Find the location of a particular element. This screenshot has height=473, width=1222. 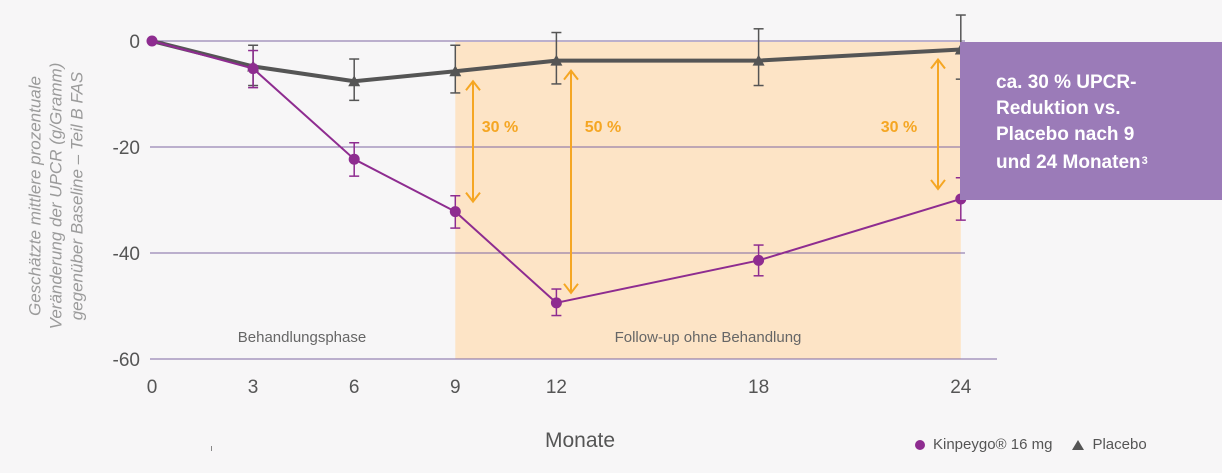

legend-kinpeygo-label: Kinpeygo® 16 mg is located at coordinates (993, 444).